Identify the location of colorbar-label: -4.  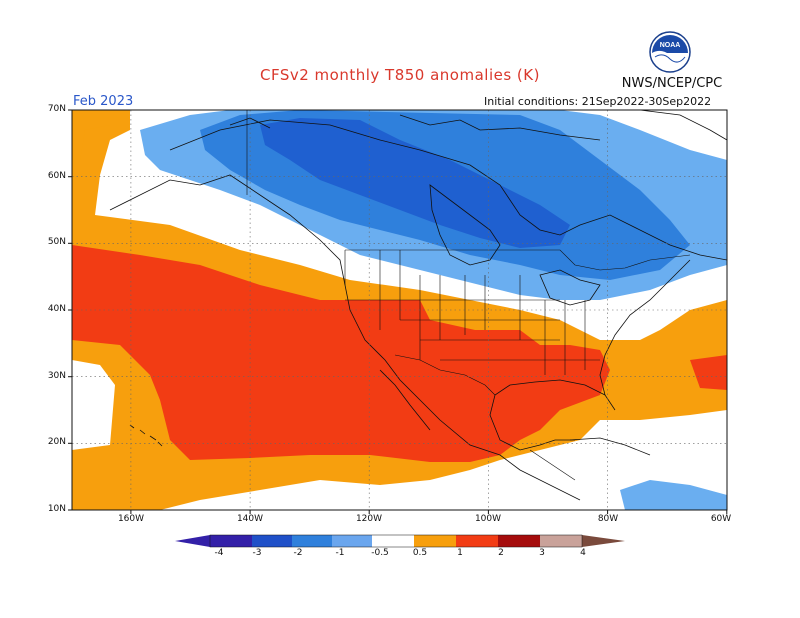
(219, 553).